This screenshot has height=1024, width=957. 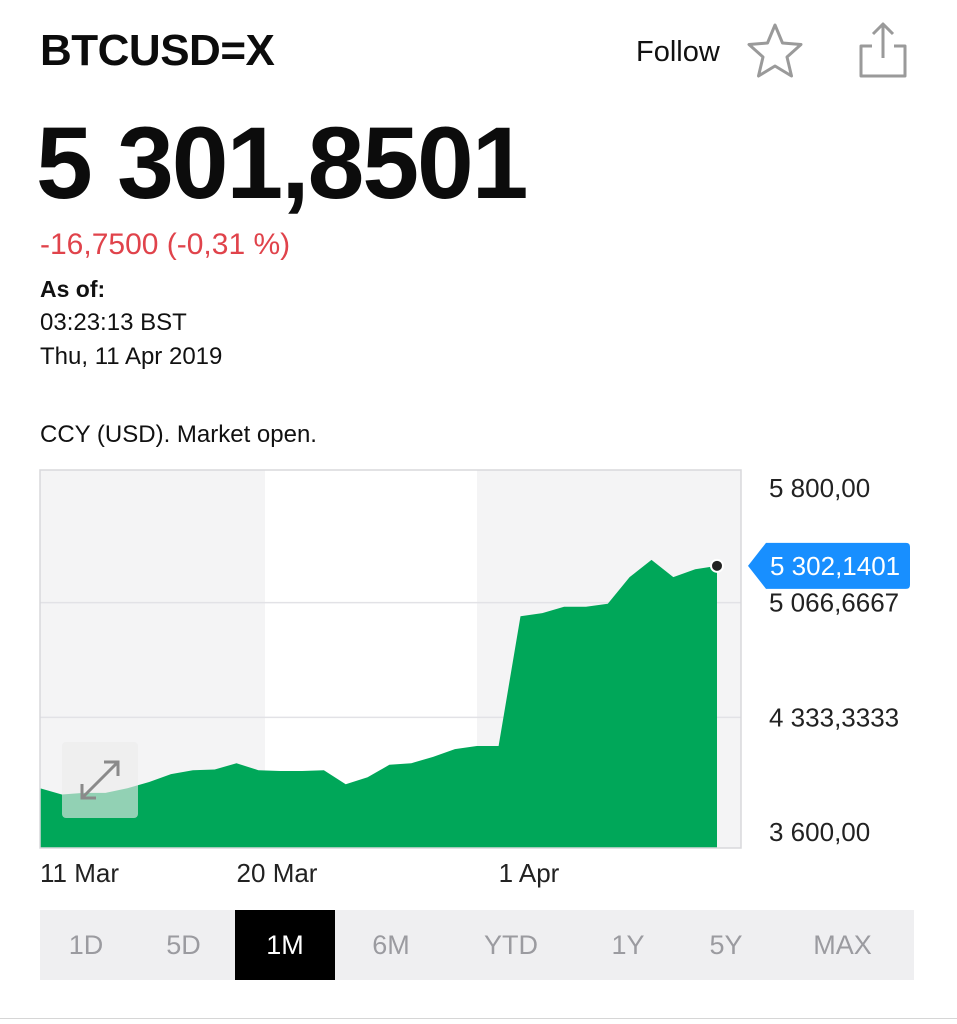 What do you see at coordinates (285, 945) in the screenshot?
I see `range-tab-1m: 1M` at bounding box center [285, 945].